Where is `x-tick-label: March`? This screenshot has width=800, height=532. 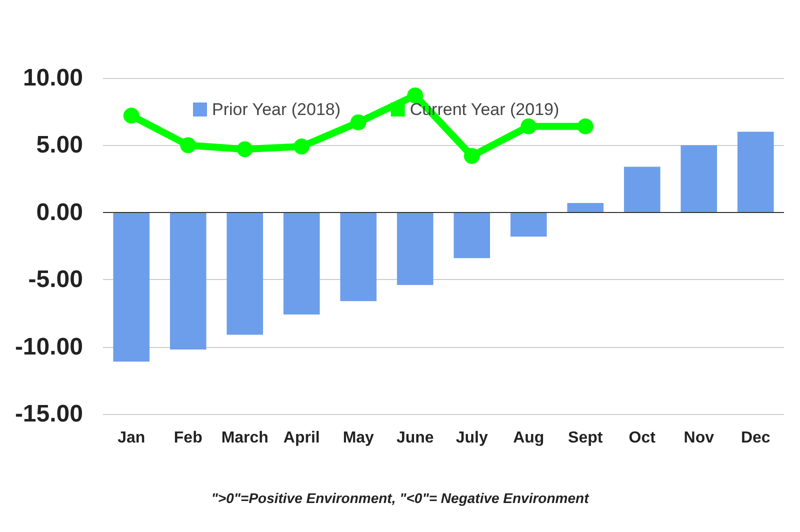
x-tick-label: March is located at coordinates (244, 438).